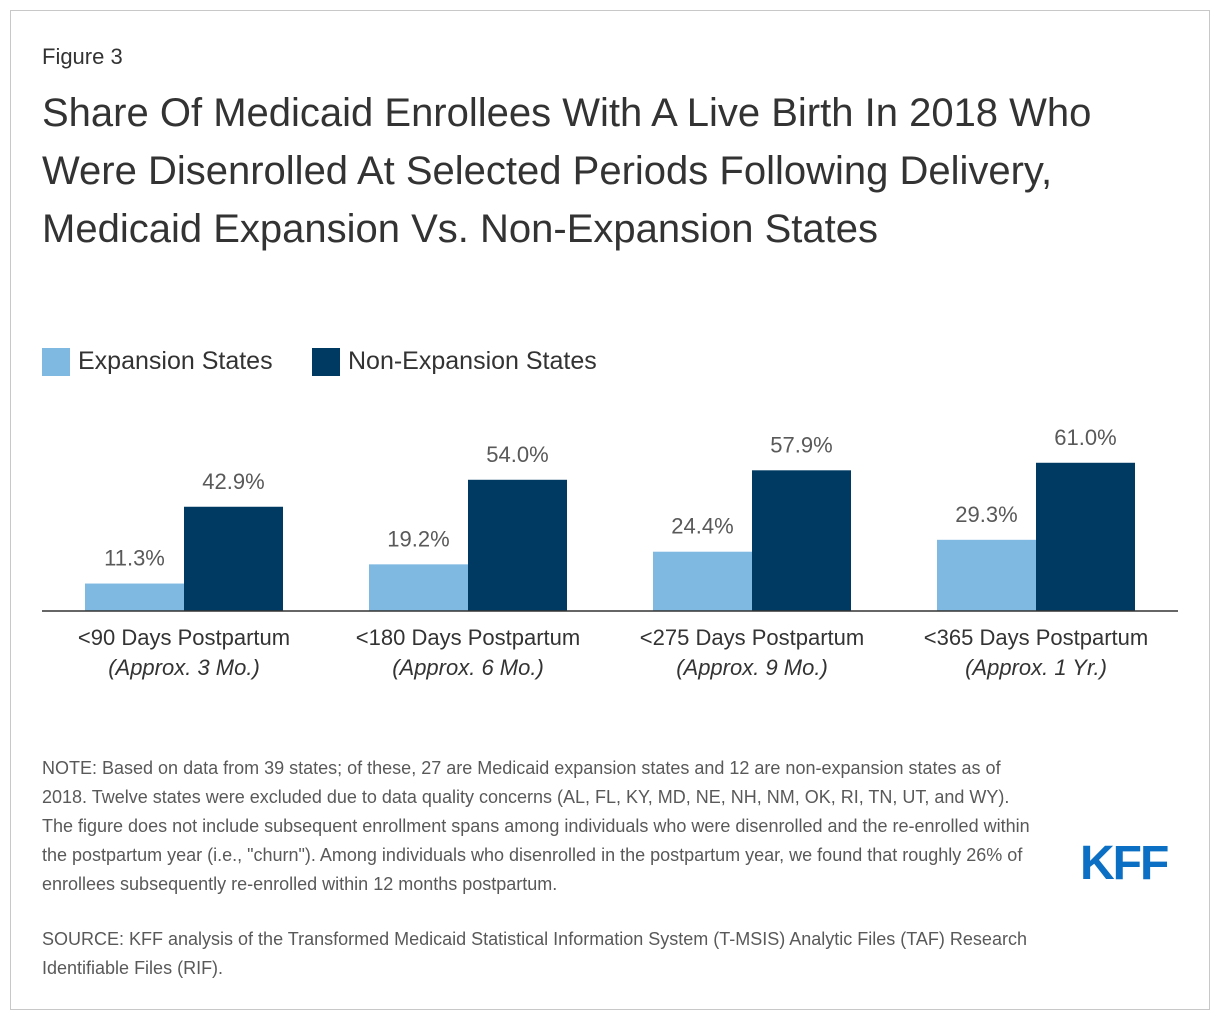 This screenshot has height=1020, width=1220. Describe the element at coordinates (1036, 667) in the screenshot. I see `category-note: (Approx. 1 Yr.)` at that location.